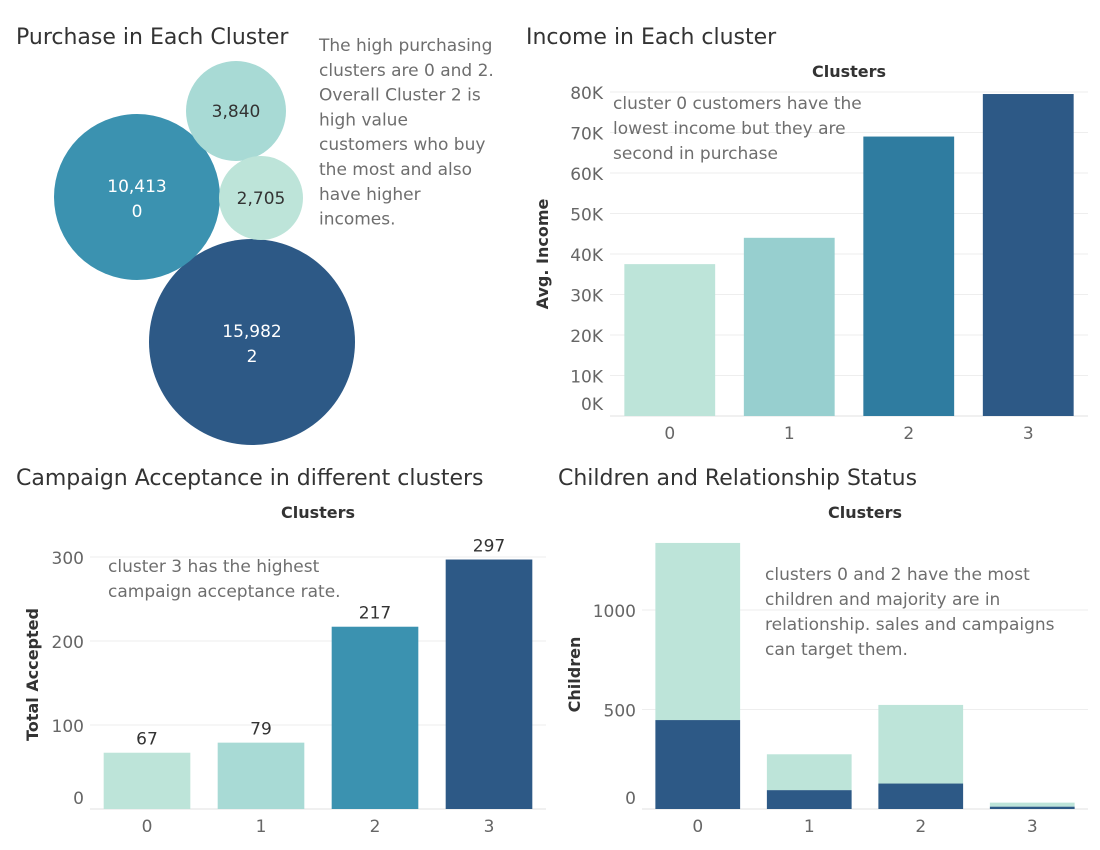  What do you see at coordinates (920, 827) in the screenshot?
I see `children-x-tick-label: 2` at bounding box center [920, 827].